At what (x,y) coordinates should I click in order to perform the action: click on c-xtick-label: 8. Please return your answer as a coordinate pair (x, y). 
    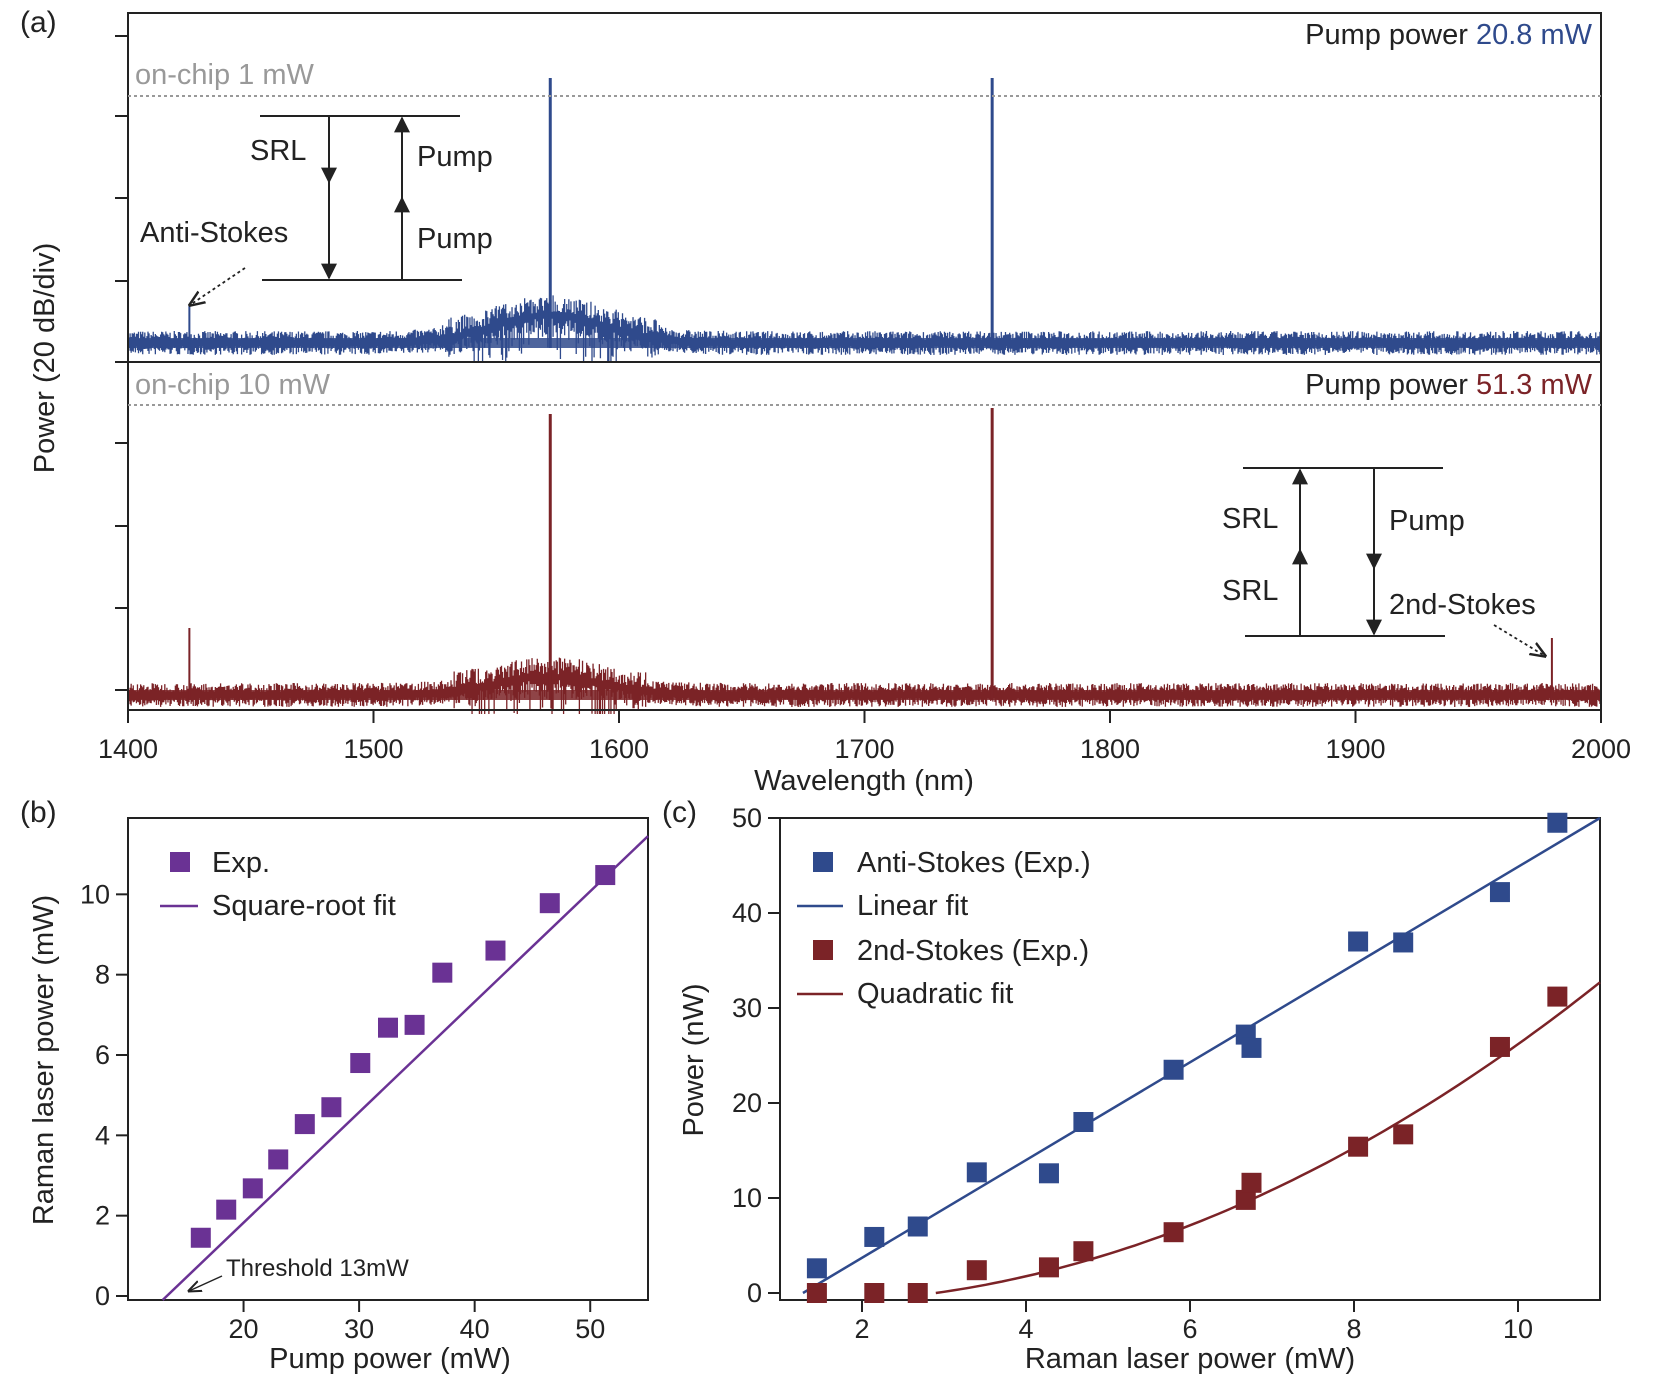
    Looking at the image, I should click on (1353, 1329).